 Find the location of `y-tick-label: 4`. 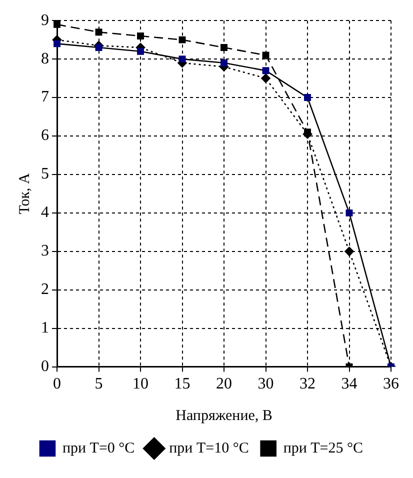

y-tick-label: 4 is located at coordinates (45, 213).